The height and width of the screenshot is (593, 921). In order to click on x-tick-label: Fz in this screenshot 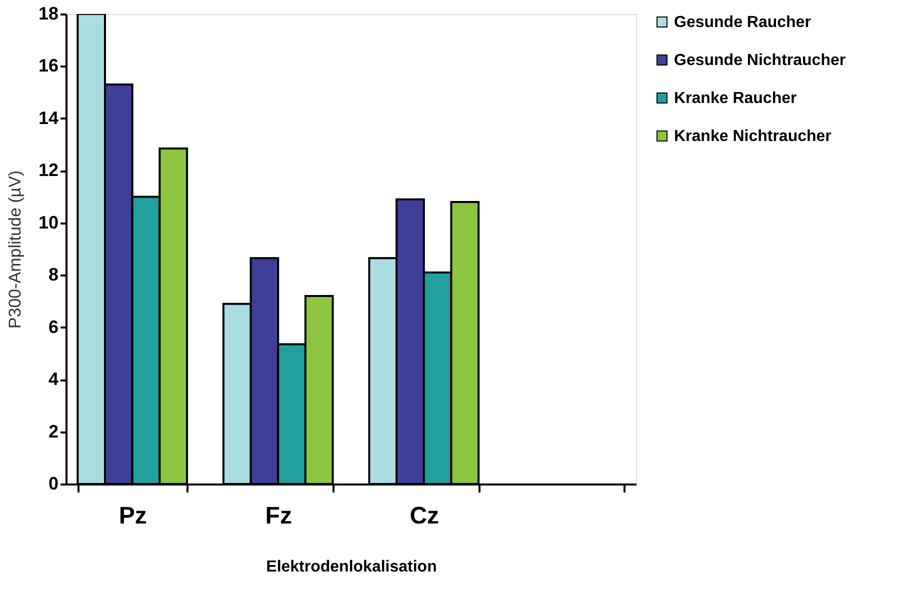, I will do `click(278, 516)`.